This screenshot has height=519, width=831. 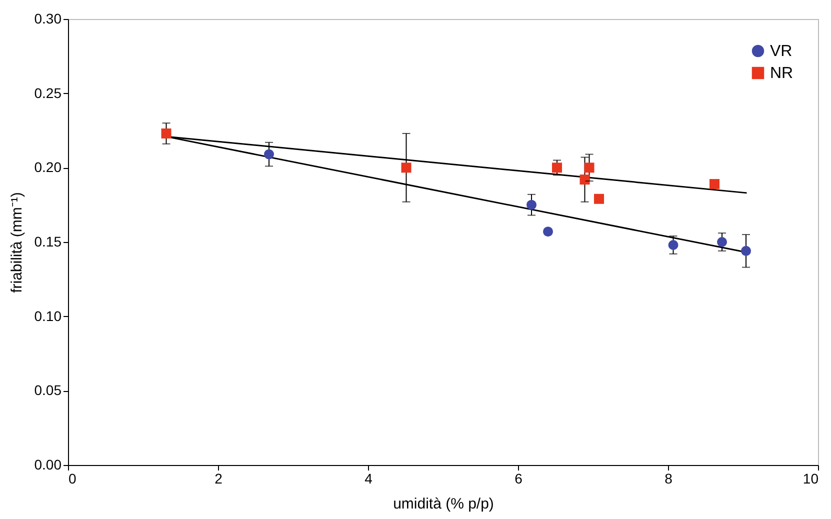 I want to click on x-tick-label: 6, so click(x=518, y=478).